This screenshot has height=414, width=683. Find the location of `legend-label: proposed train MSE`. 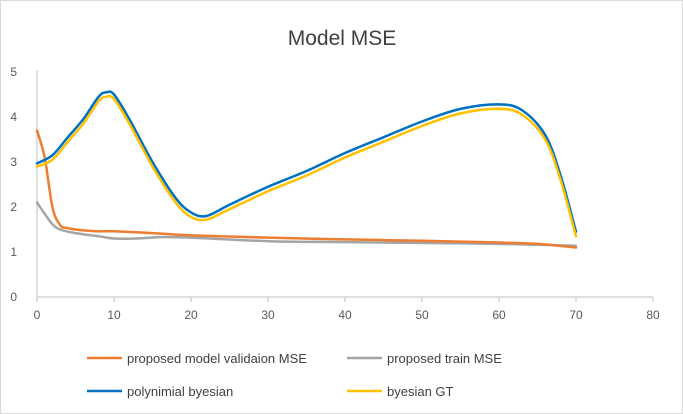

legend-label: proposed train MSE is located at coordinates (444, 358).